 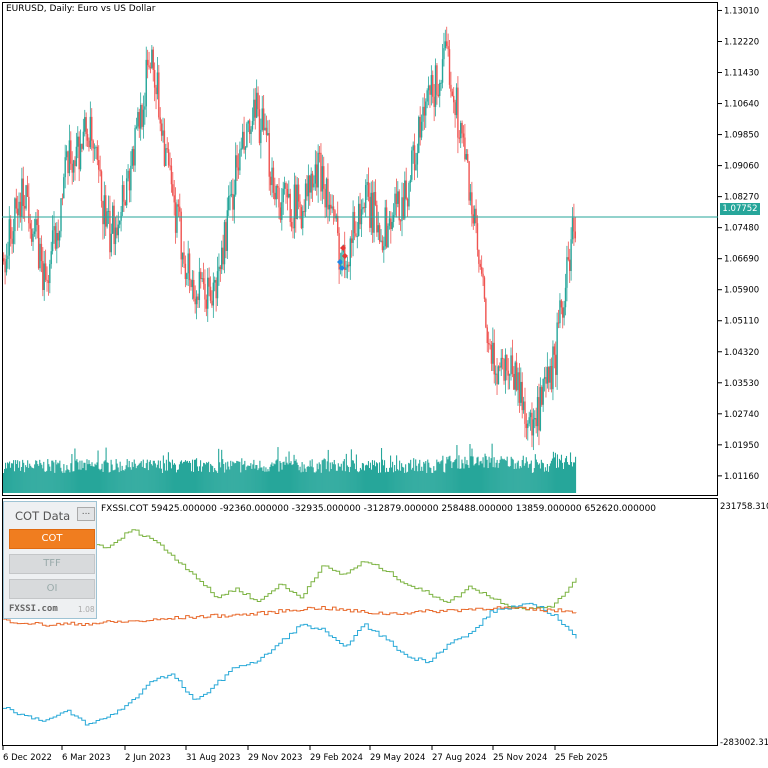 What do you see at coordinates (52, 539) in the screenshot?
I see `cot-button: COT` at bounding box center [52, 539].